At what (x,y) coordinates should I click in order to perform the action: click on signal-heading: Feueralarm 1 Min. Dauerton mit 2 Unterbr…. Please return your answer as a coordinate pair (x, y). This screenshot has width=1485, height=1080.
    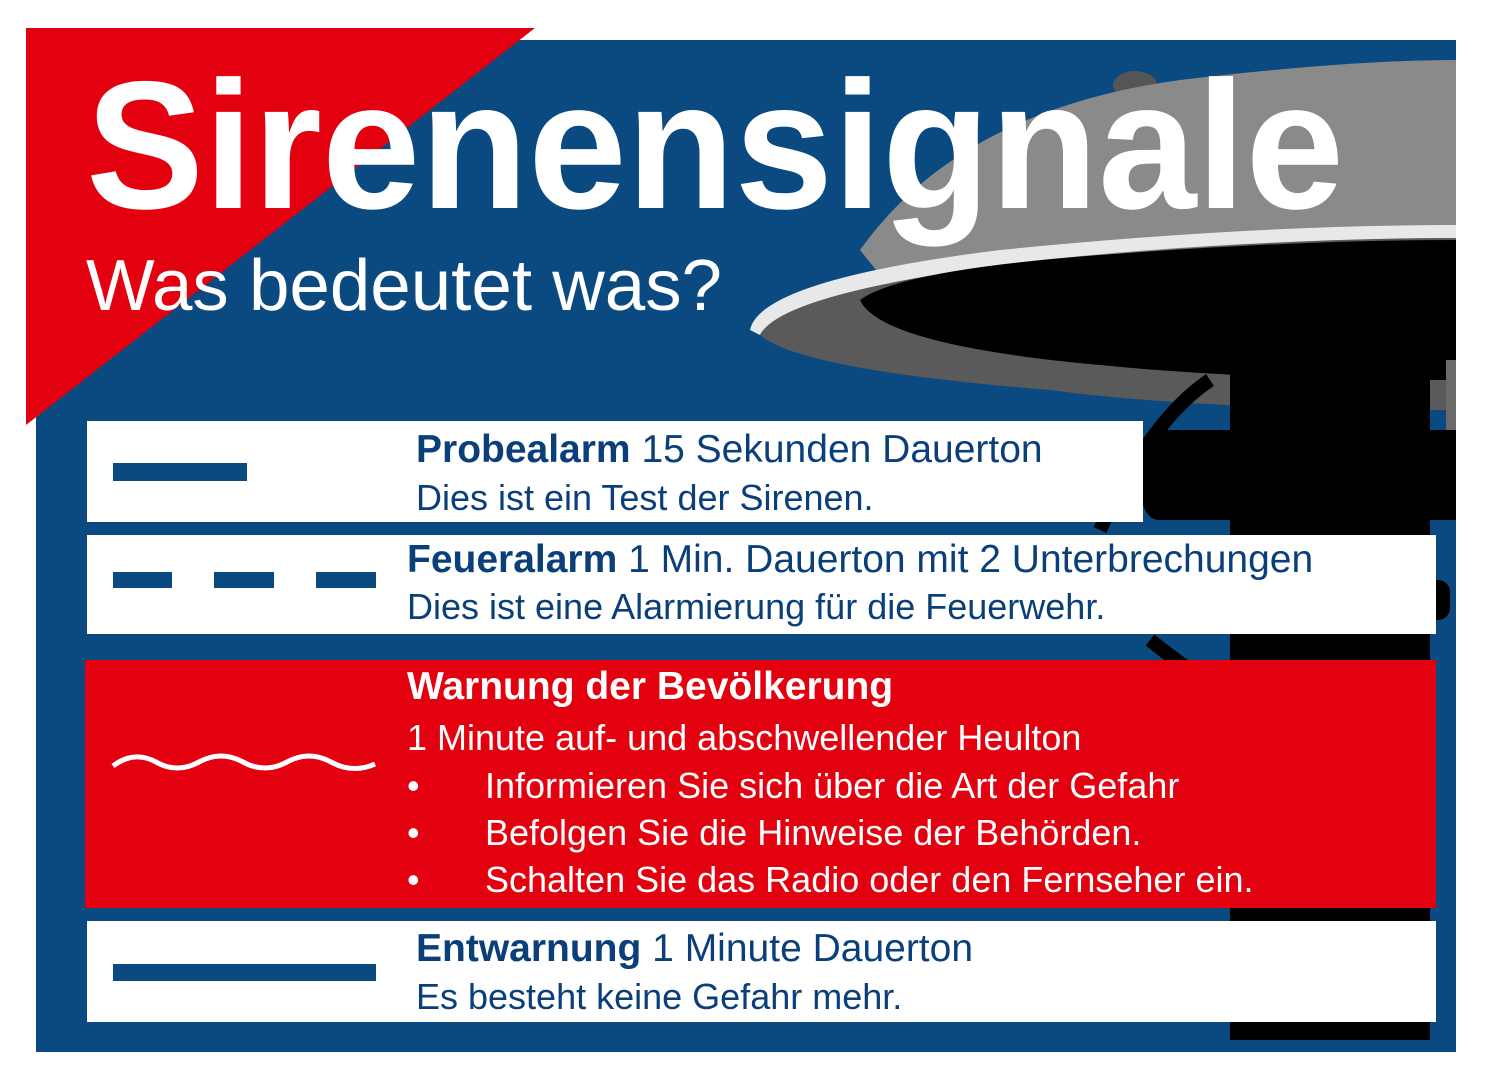
    Looking at the image, I should click on (860, 559).